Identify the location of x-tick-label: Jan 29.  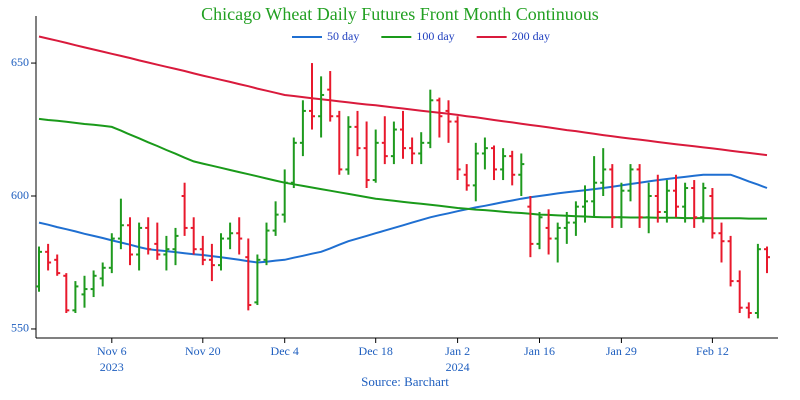
(621, 351).